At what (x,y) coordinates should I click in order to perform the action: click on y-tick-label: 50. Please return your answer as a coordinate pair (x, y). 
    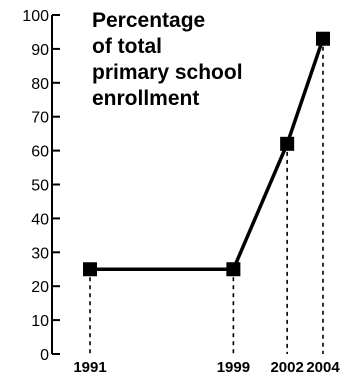
    Looking at the image, I should click on (40, 186).